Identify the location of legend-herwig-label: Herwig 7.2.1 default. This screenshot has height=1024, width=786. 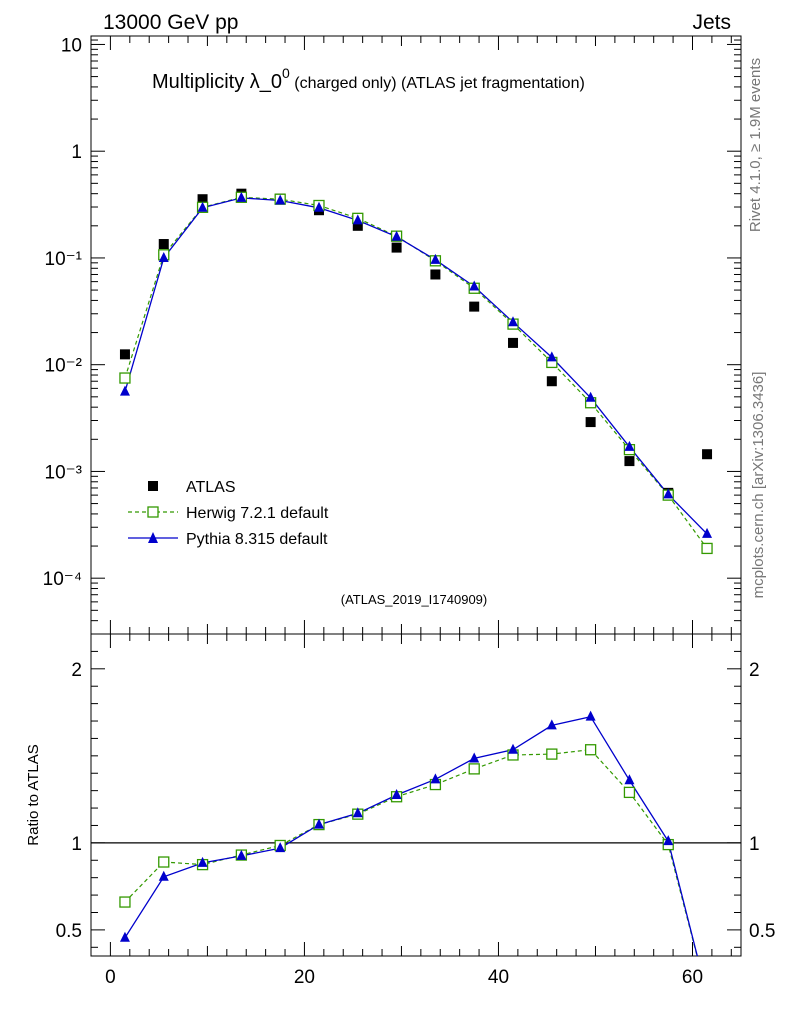
(257, 513).